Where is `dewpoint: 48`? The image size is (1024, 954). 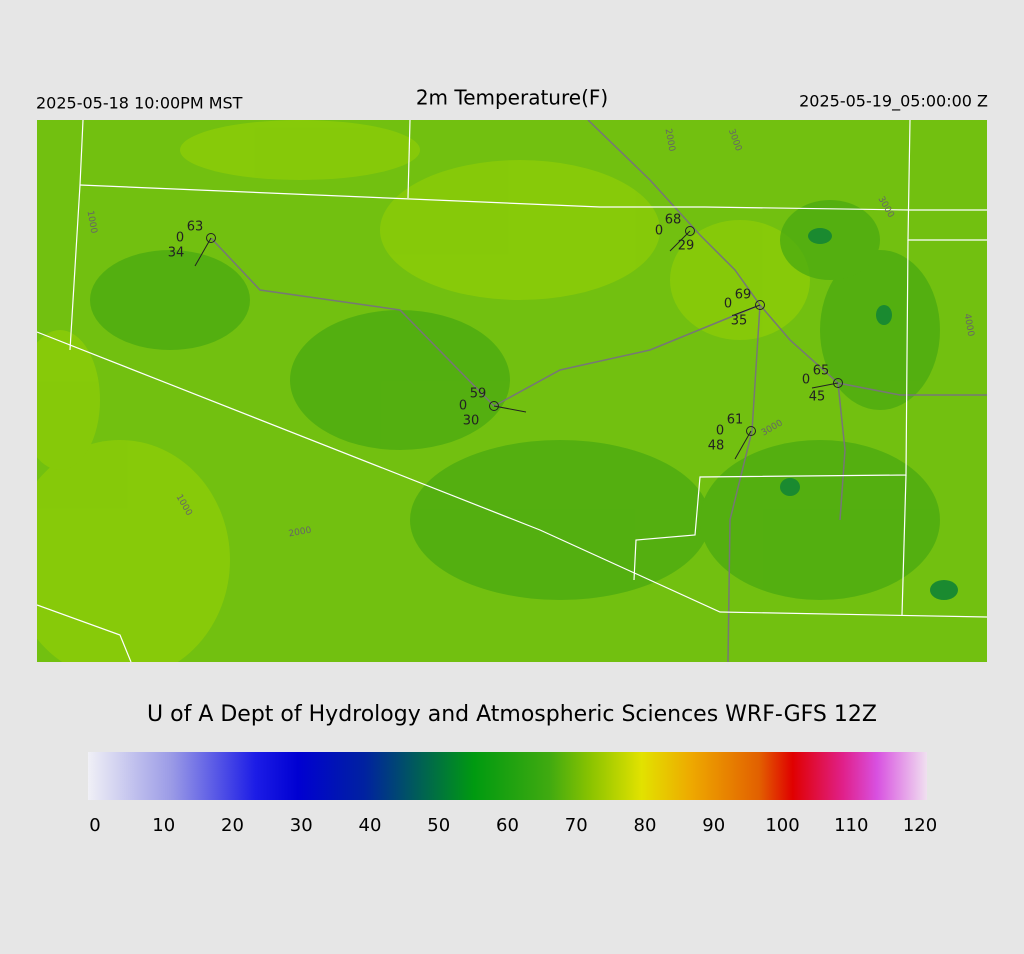
dewpoint: 48 is located at coordinates (716, 446).